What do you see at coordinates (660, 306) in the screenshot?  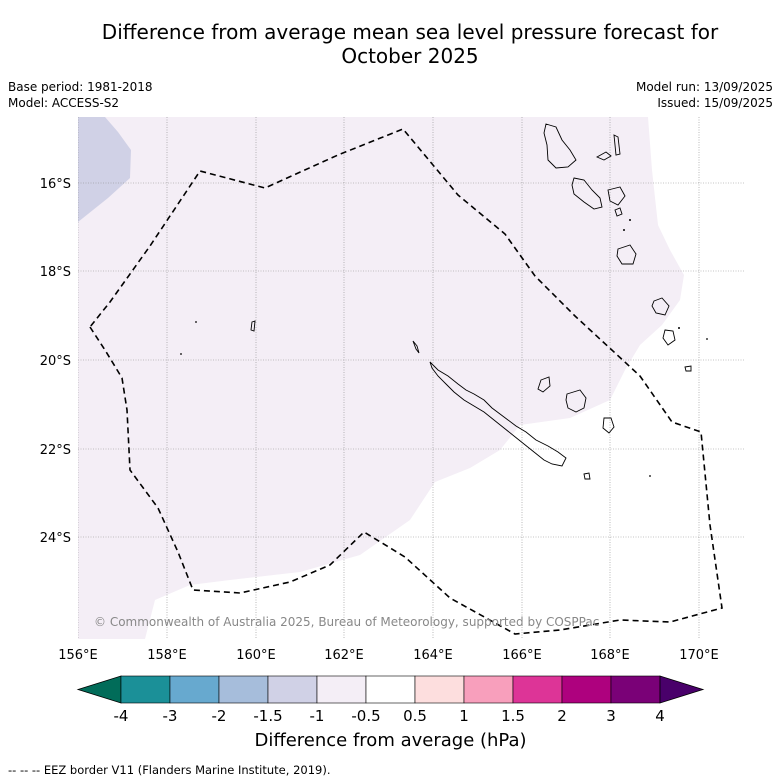 I see `erromango-island` at bounding box center [660, 306].